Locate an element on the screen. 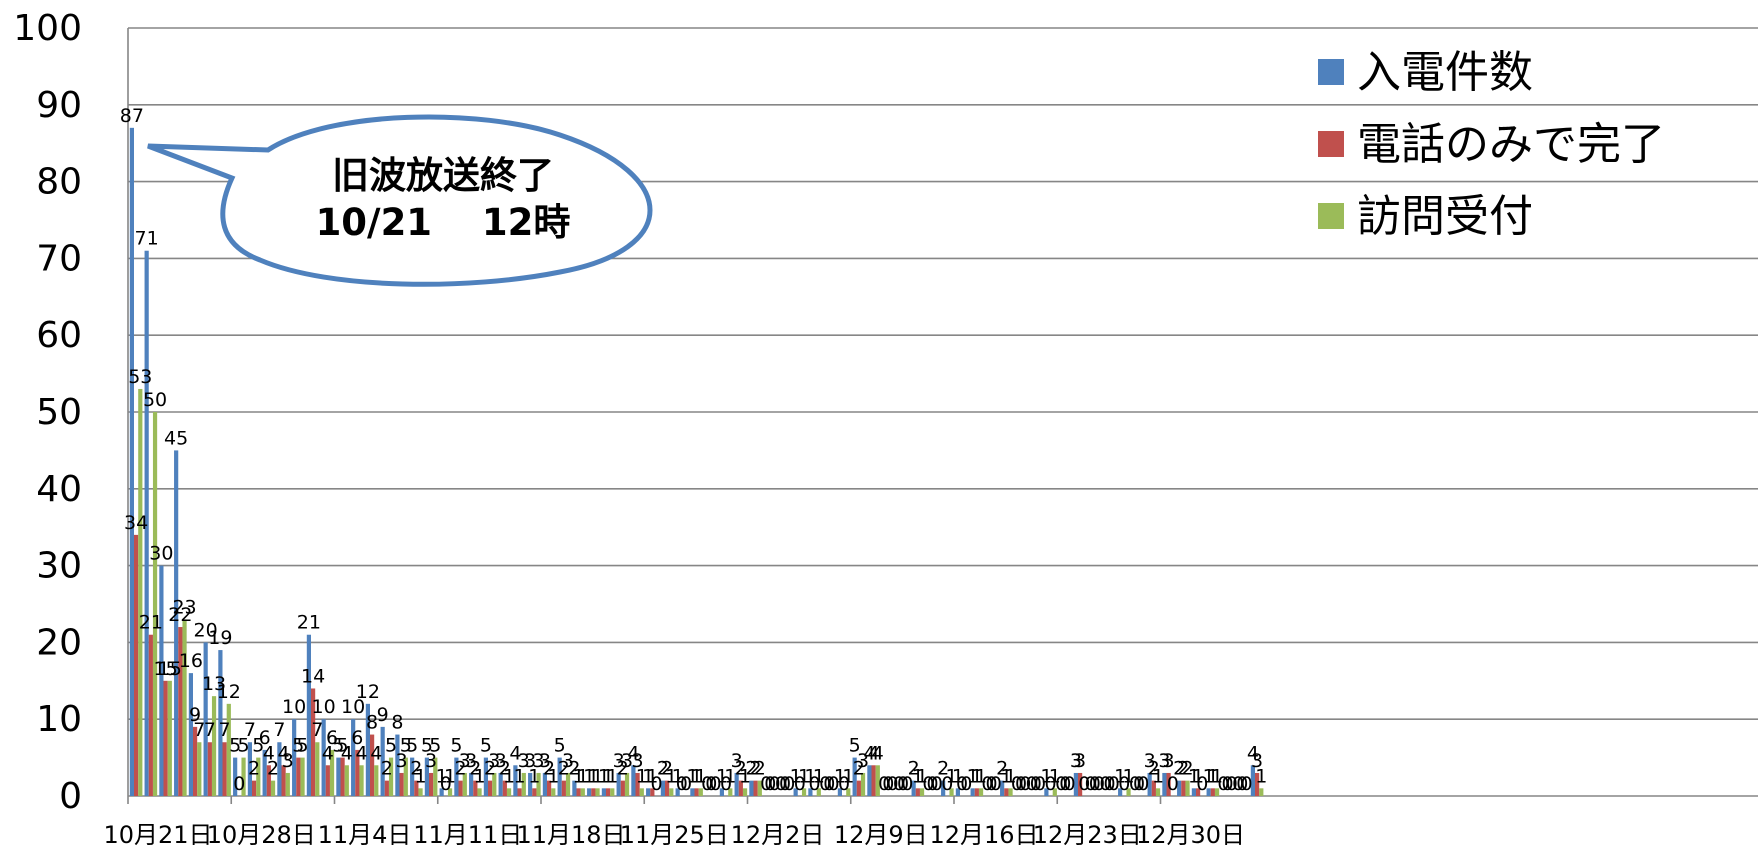 Image resolution: width=1758 pixels, height=849 pixels. data-label: 6 is located at coordinates (357, 738).